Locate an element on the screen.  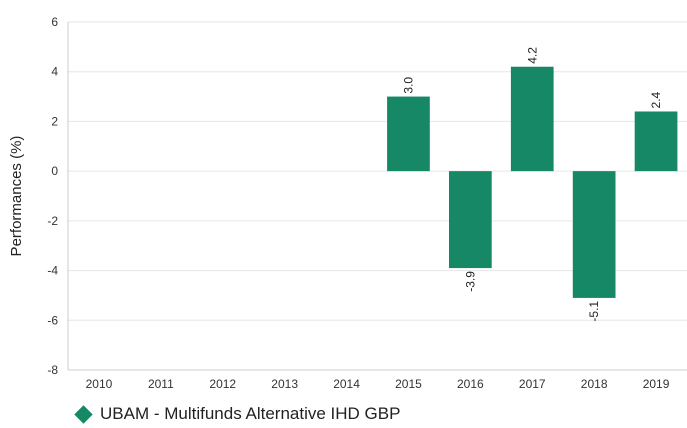
x-tick-label: 2018 is located at coordinates (594, 384).